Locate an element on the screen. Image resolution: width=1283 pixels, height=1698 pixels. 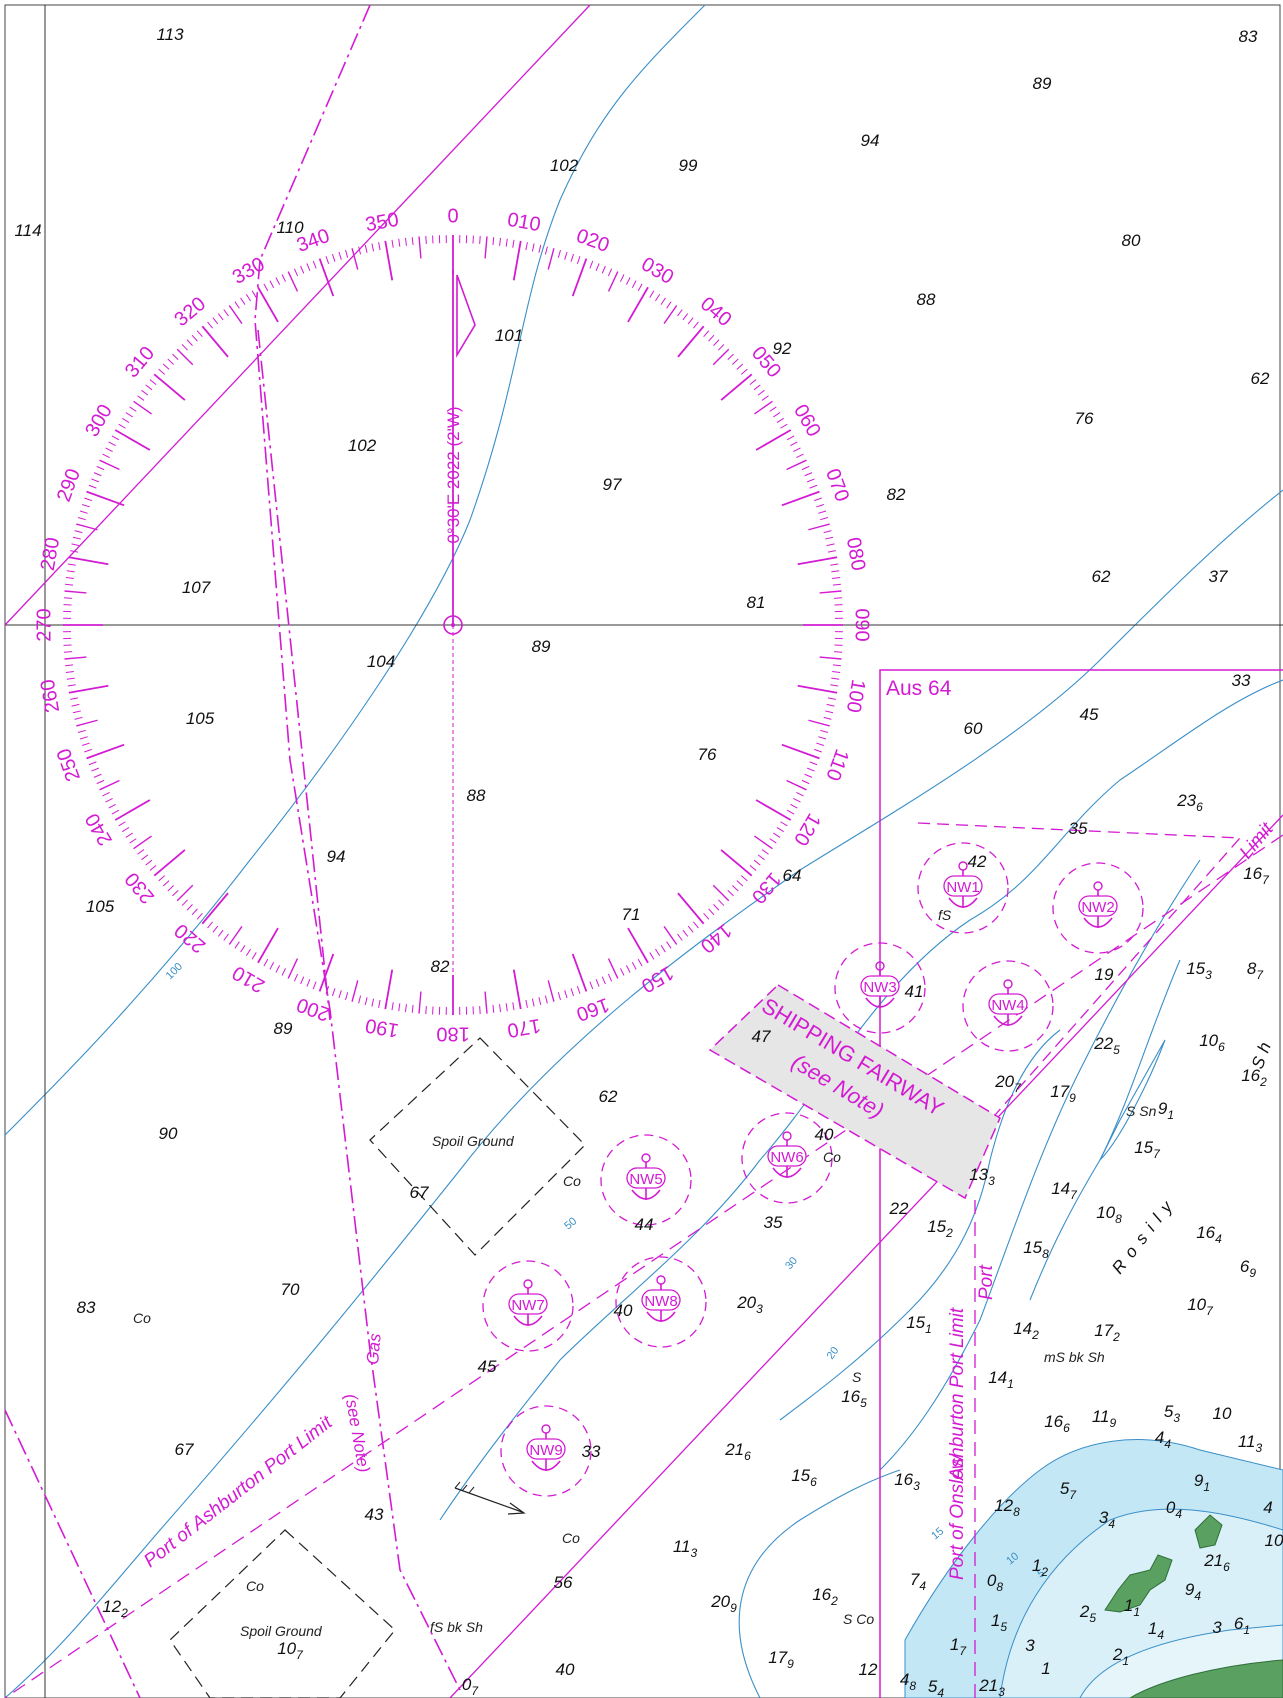
gas-pipeline-label: Gas is located at coordinates (374, 1348).